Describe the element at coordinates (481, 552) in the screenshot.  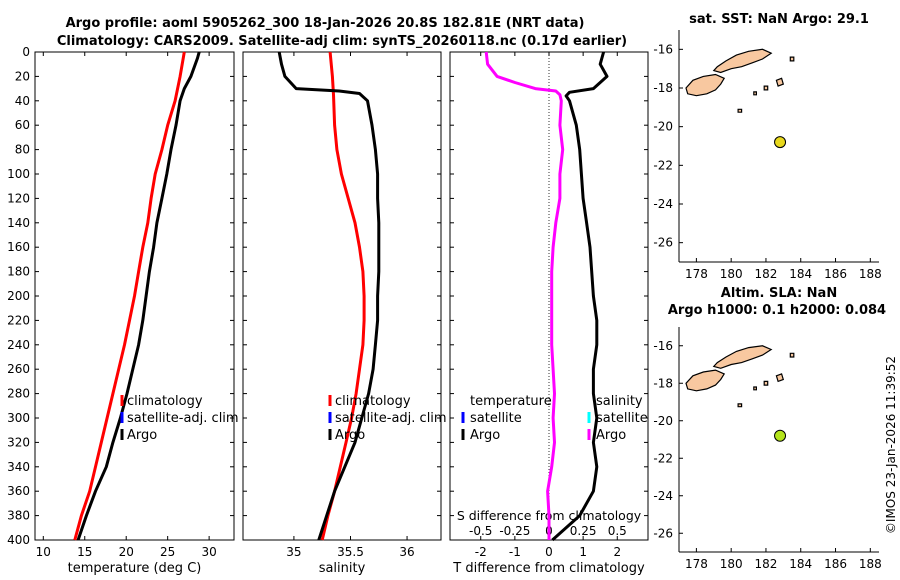
I see `x-tick-label: -2` at that location.